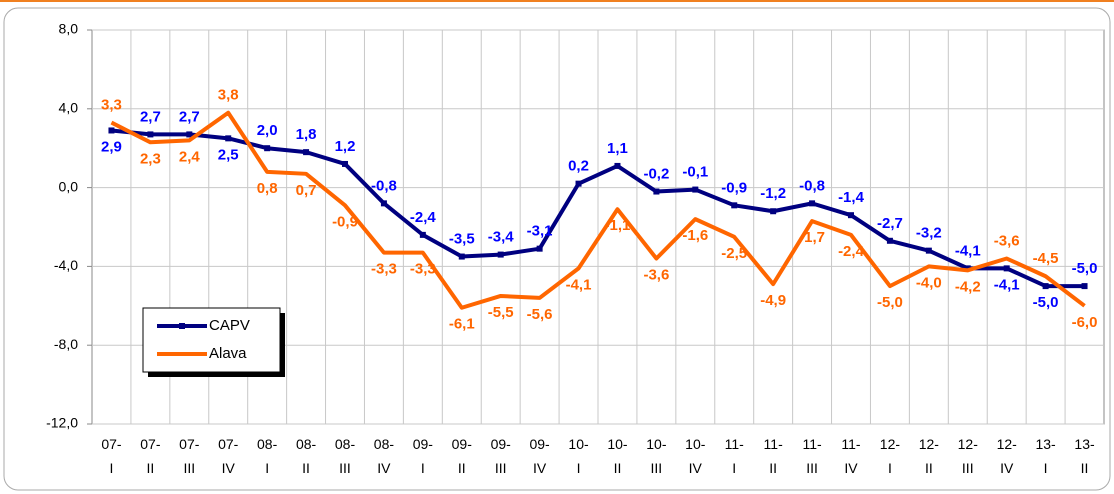 The width and height of the screenshot is (1114, 494). Describe the element at coordinates (267, 130) in the screenshot. I see `data-label: 2,0` at that location.